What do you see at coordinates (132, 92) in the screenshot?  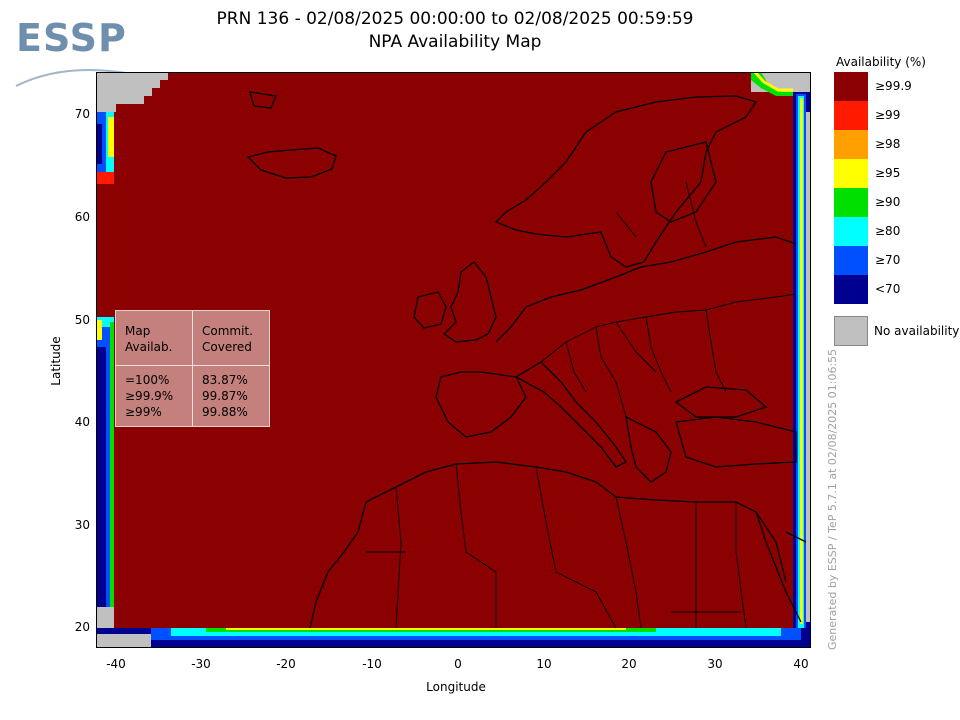 I see `no-availability-zone-nw` at bounding box center [132, 92].